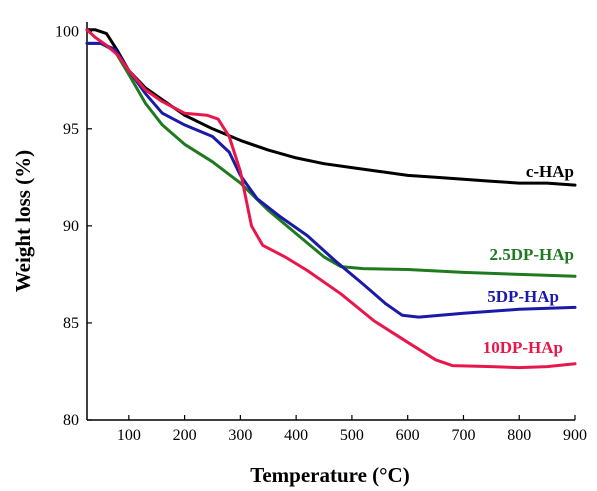  I want to click on x-tick-label: 400, so click(296, 435).